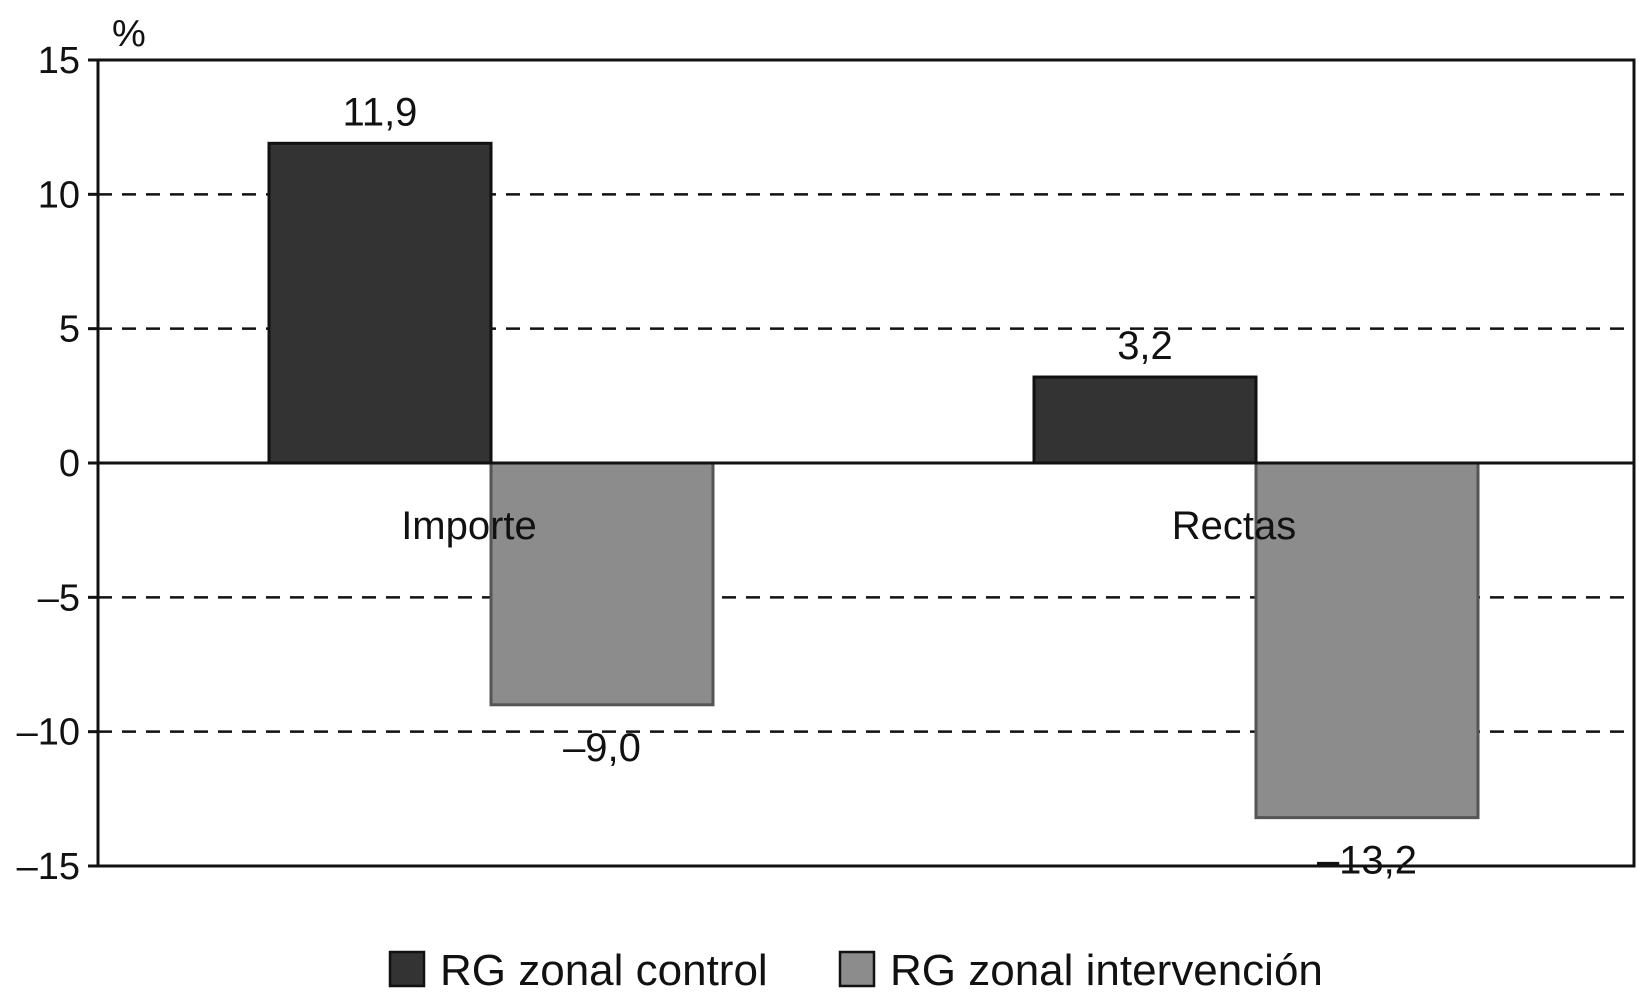 The image size is (1639, 1007). Describe the element at coordinates (1367, 640) in the screenshot. I see `bar-intervencion-rectas` at that location.